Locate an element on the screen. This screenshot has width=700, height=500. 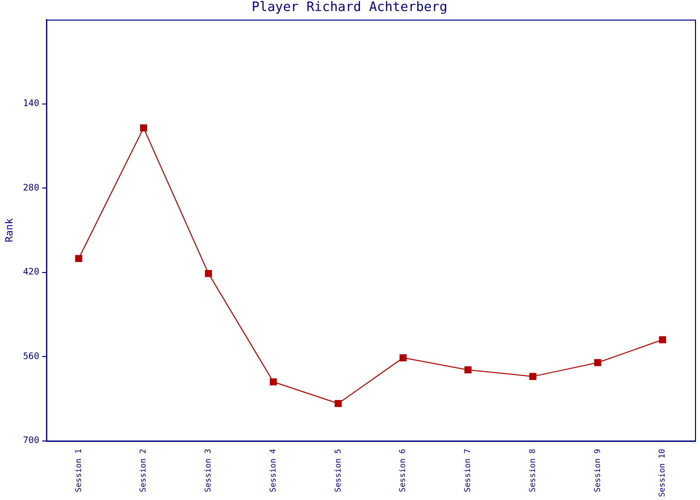
x-tick-label: Session 1 is located at coordinates (78, 470).